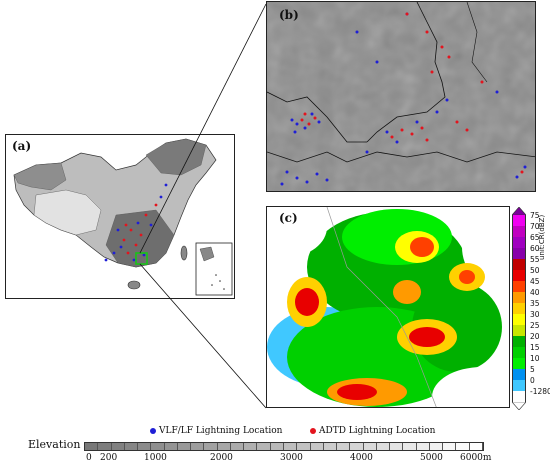 This screenshot has height=466, width=550. Describe the element at coordinates (535, 336) in the screenshot. I see `colorbar-tick-label: 20` at that location.